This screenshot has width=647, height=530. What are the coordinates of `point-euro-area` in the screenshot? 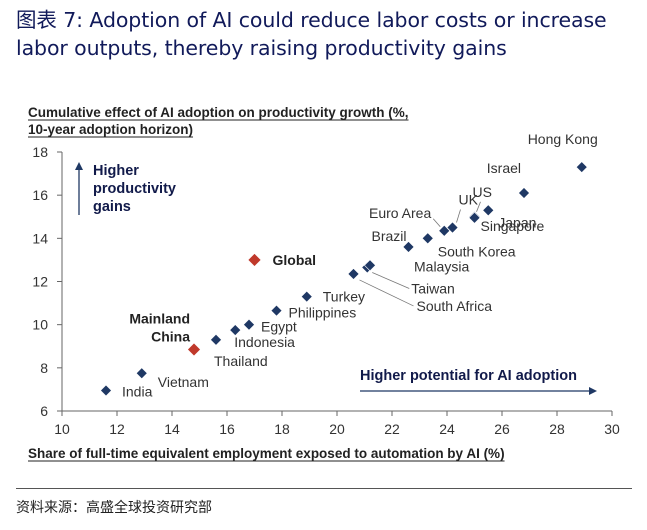 It's located at (444, 230).